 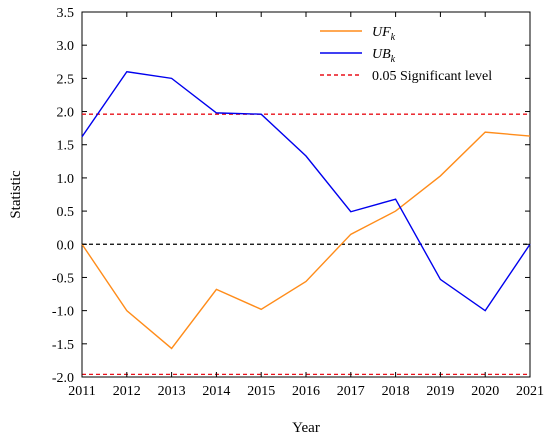 I want to click on x-tick-label: 2012, so click(x=127, y=391).